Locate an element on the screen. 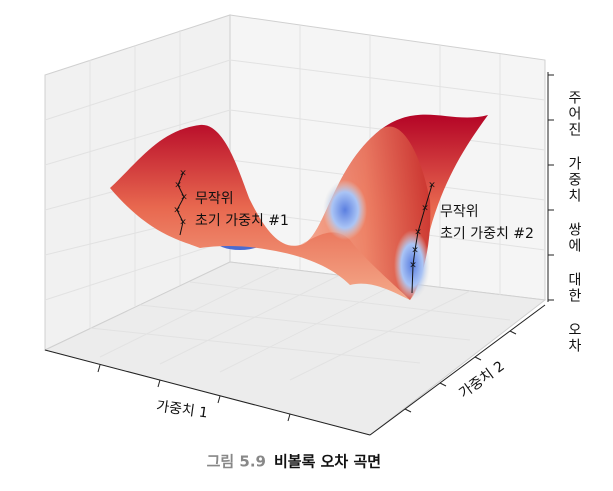 Image resolution: width=613 pixels, height=491 pixels. step-markers: × × × × × × × × × × is located at coordinates (304, 220).